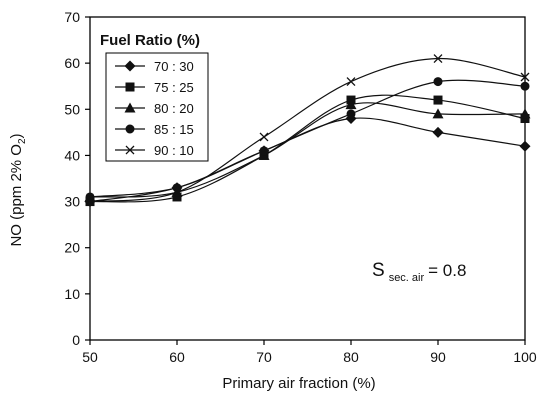  What do you see at coordinates (72, 17) in the screenshot?
I see `y-tick-label: 70` at bounding box center [72, 17].